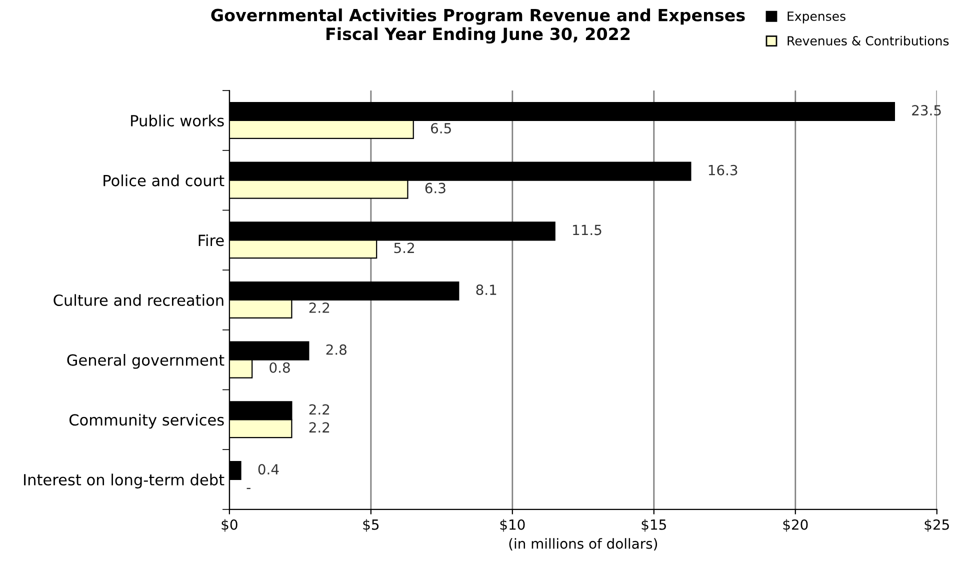 The height and width of the screenshot is (566, 956). What do you see at coordinates (926, 110) in the screenshot?
I see `data-label: 23.5` at bounding box center [926, 110].